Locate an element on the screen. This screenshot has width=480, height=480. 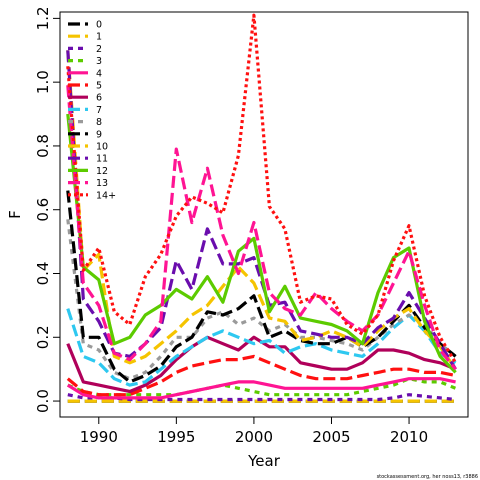
y-axis-label: F is located at coordinates (15, 214).